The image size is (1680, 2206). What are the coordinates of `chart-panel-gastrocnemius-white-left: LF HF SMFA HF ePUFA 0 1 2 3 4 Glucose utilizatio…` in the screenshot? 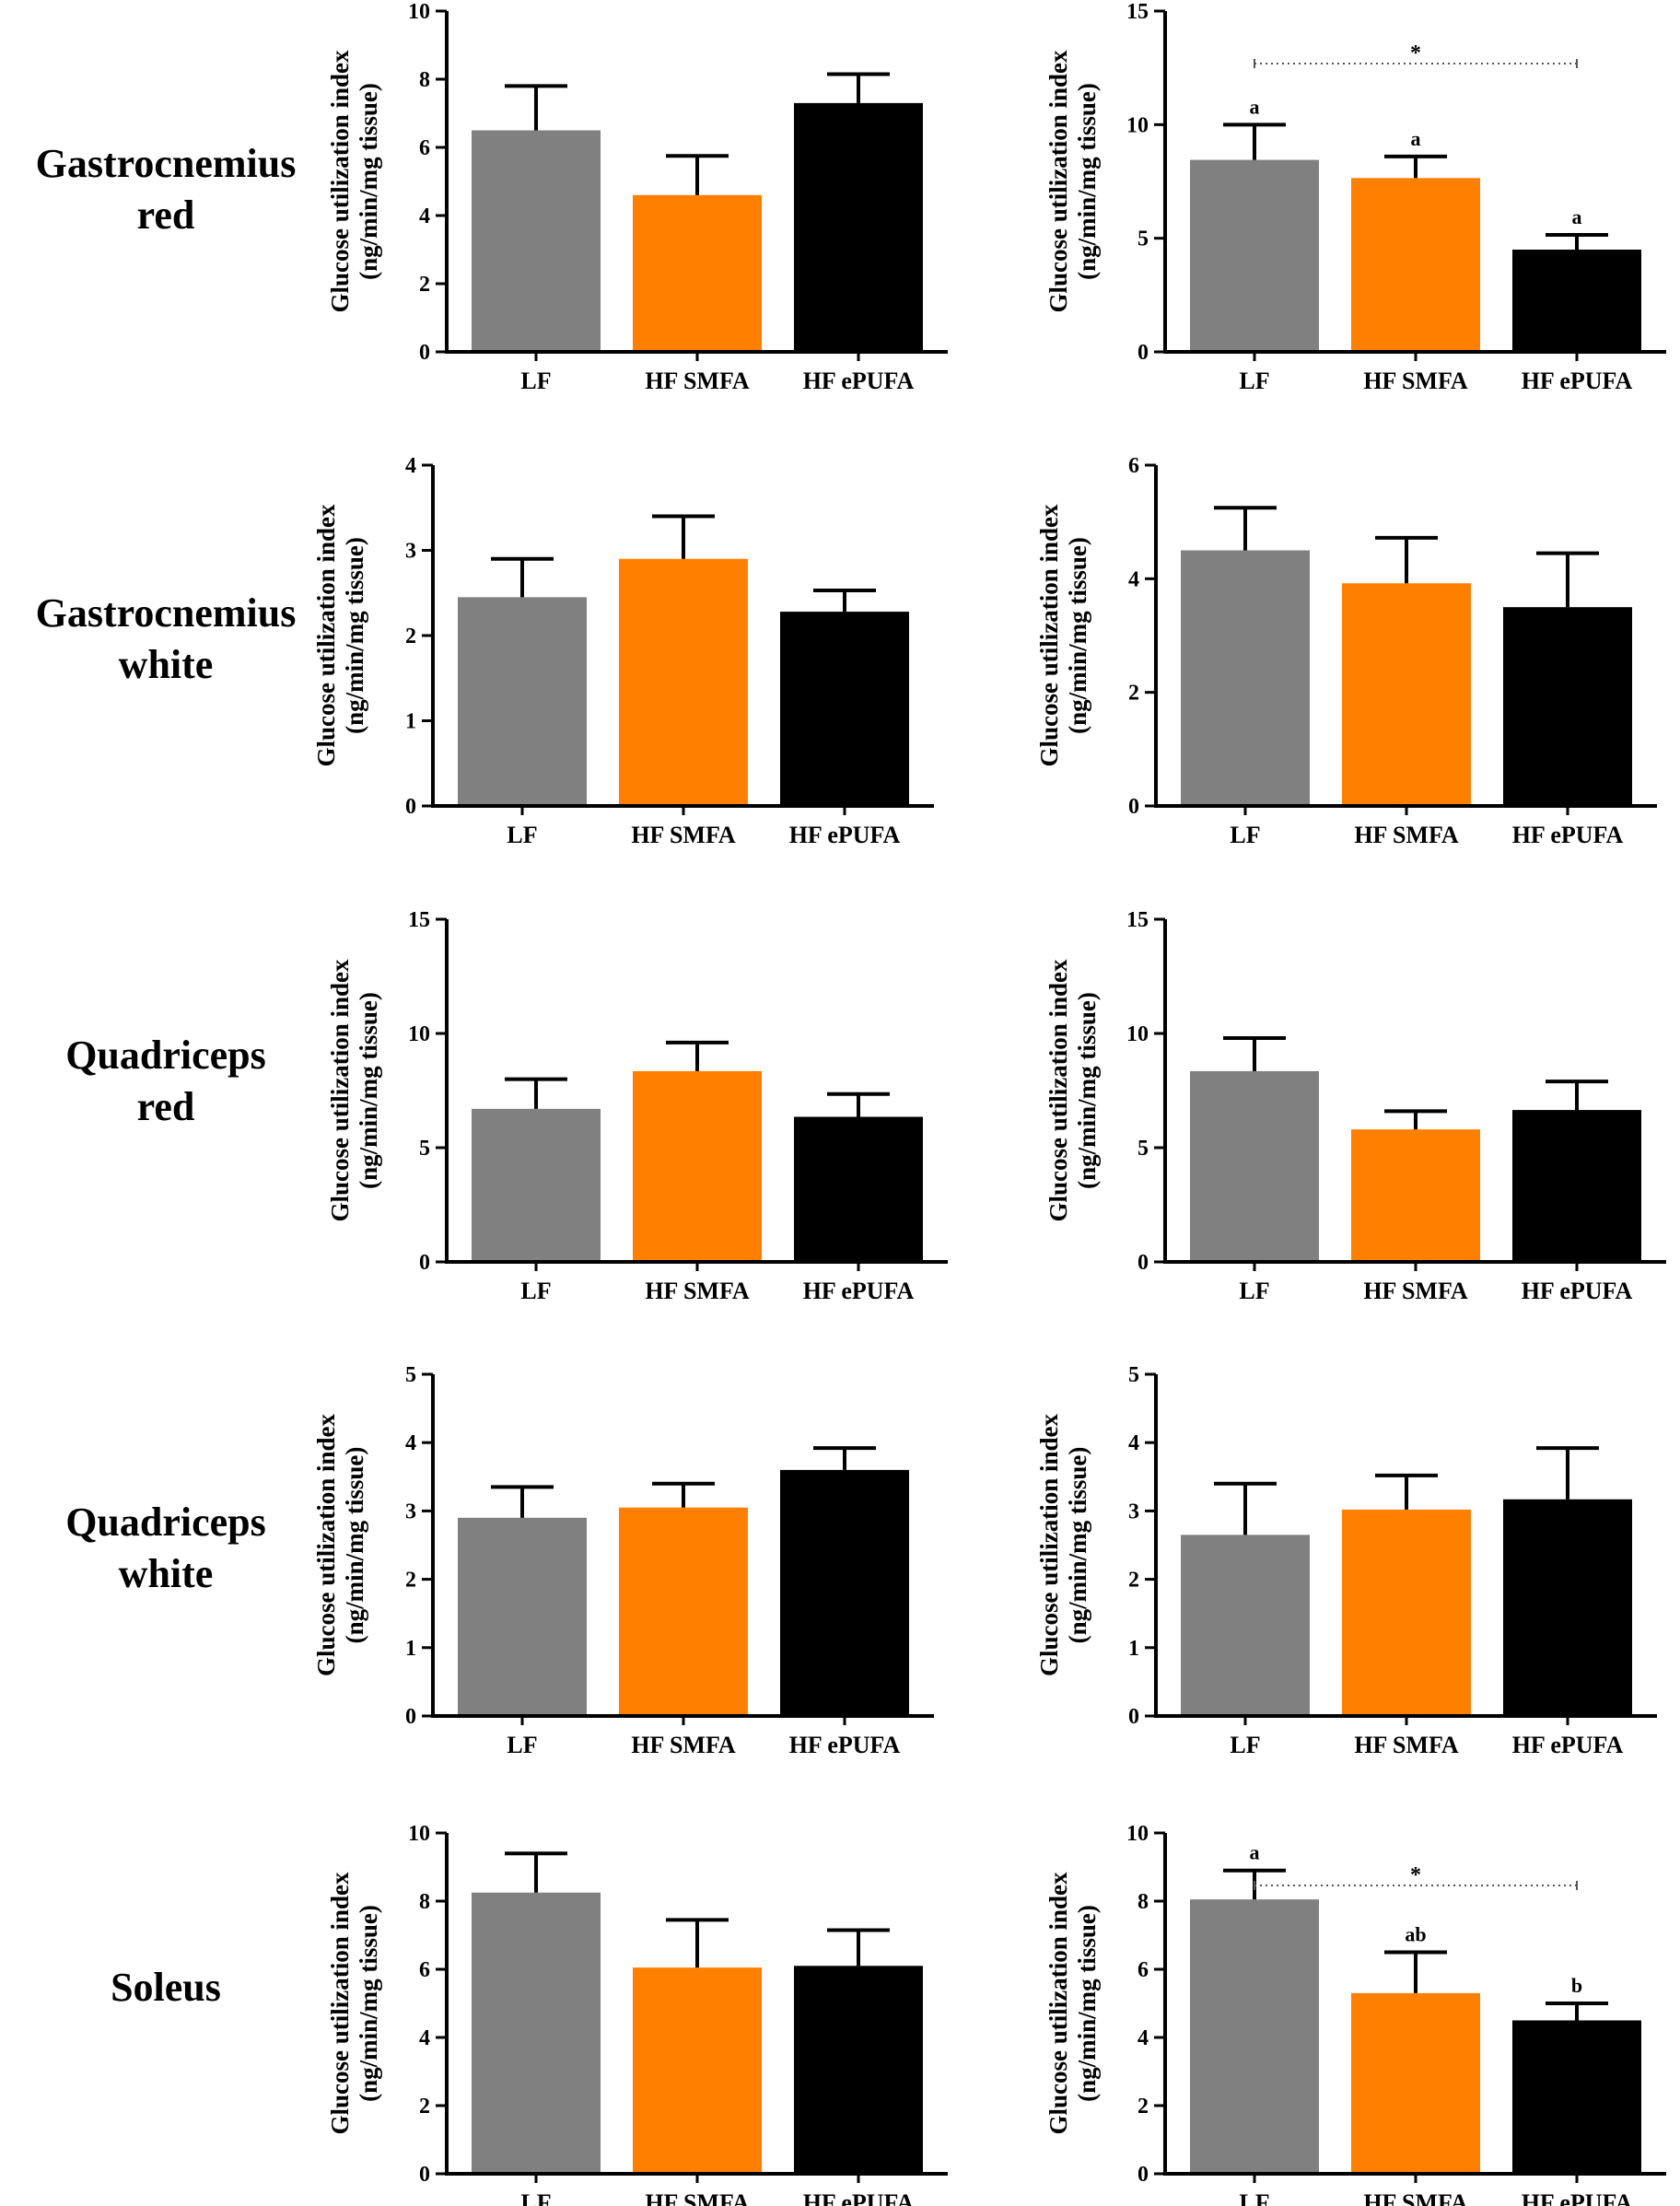 It's located at (623, 651).